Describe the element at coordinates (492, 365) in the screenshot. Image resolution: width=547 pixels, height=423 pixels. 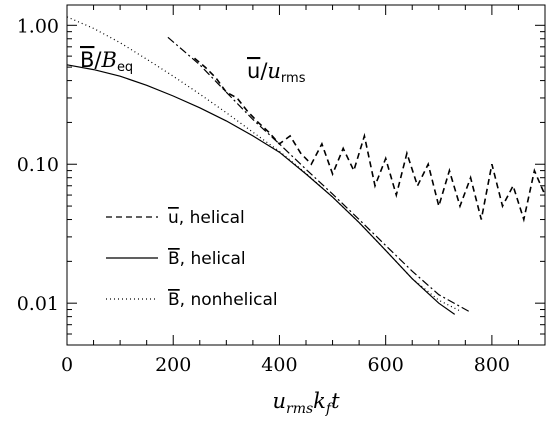
I see `x-tick-label: 800` at that location.